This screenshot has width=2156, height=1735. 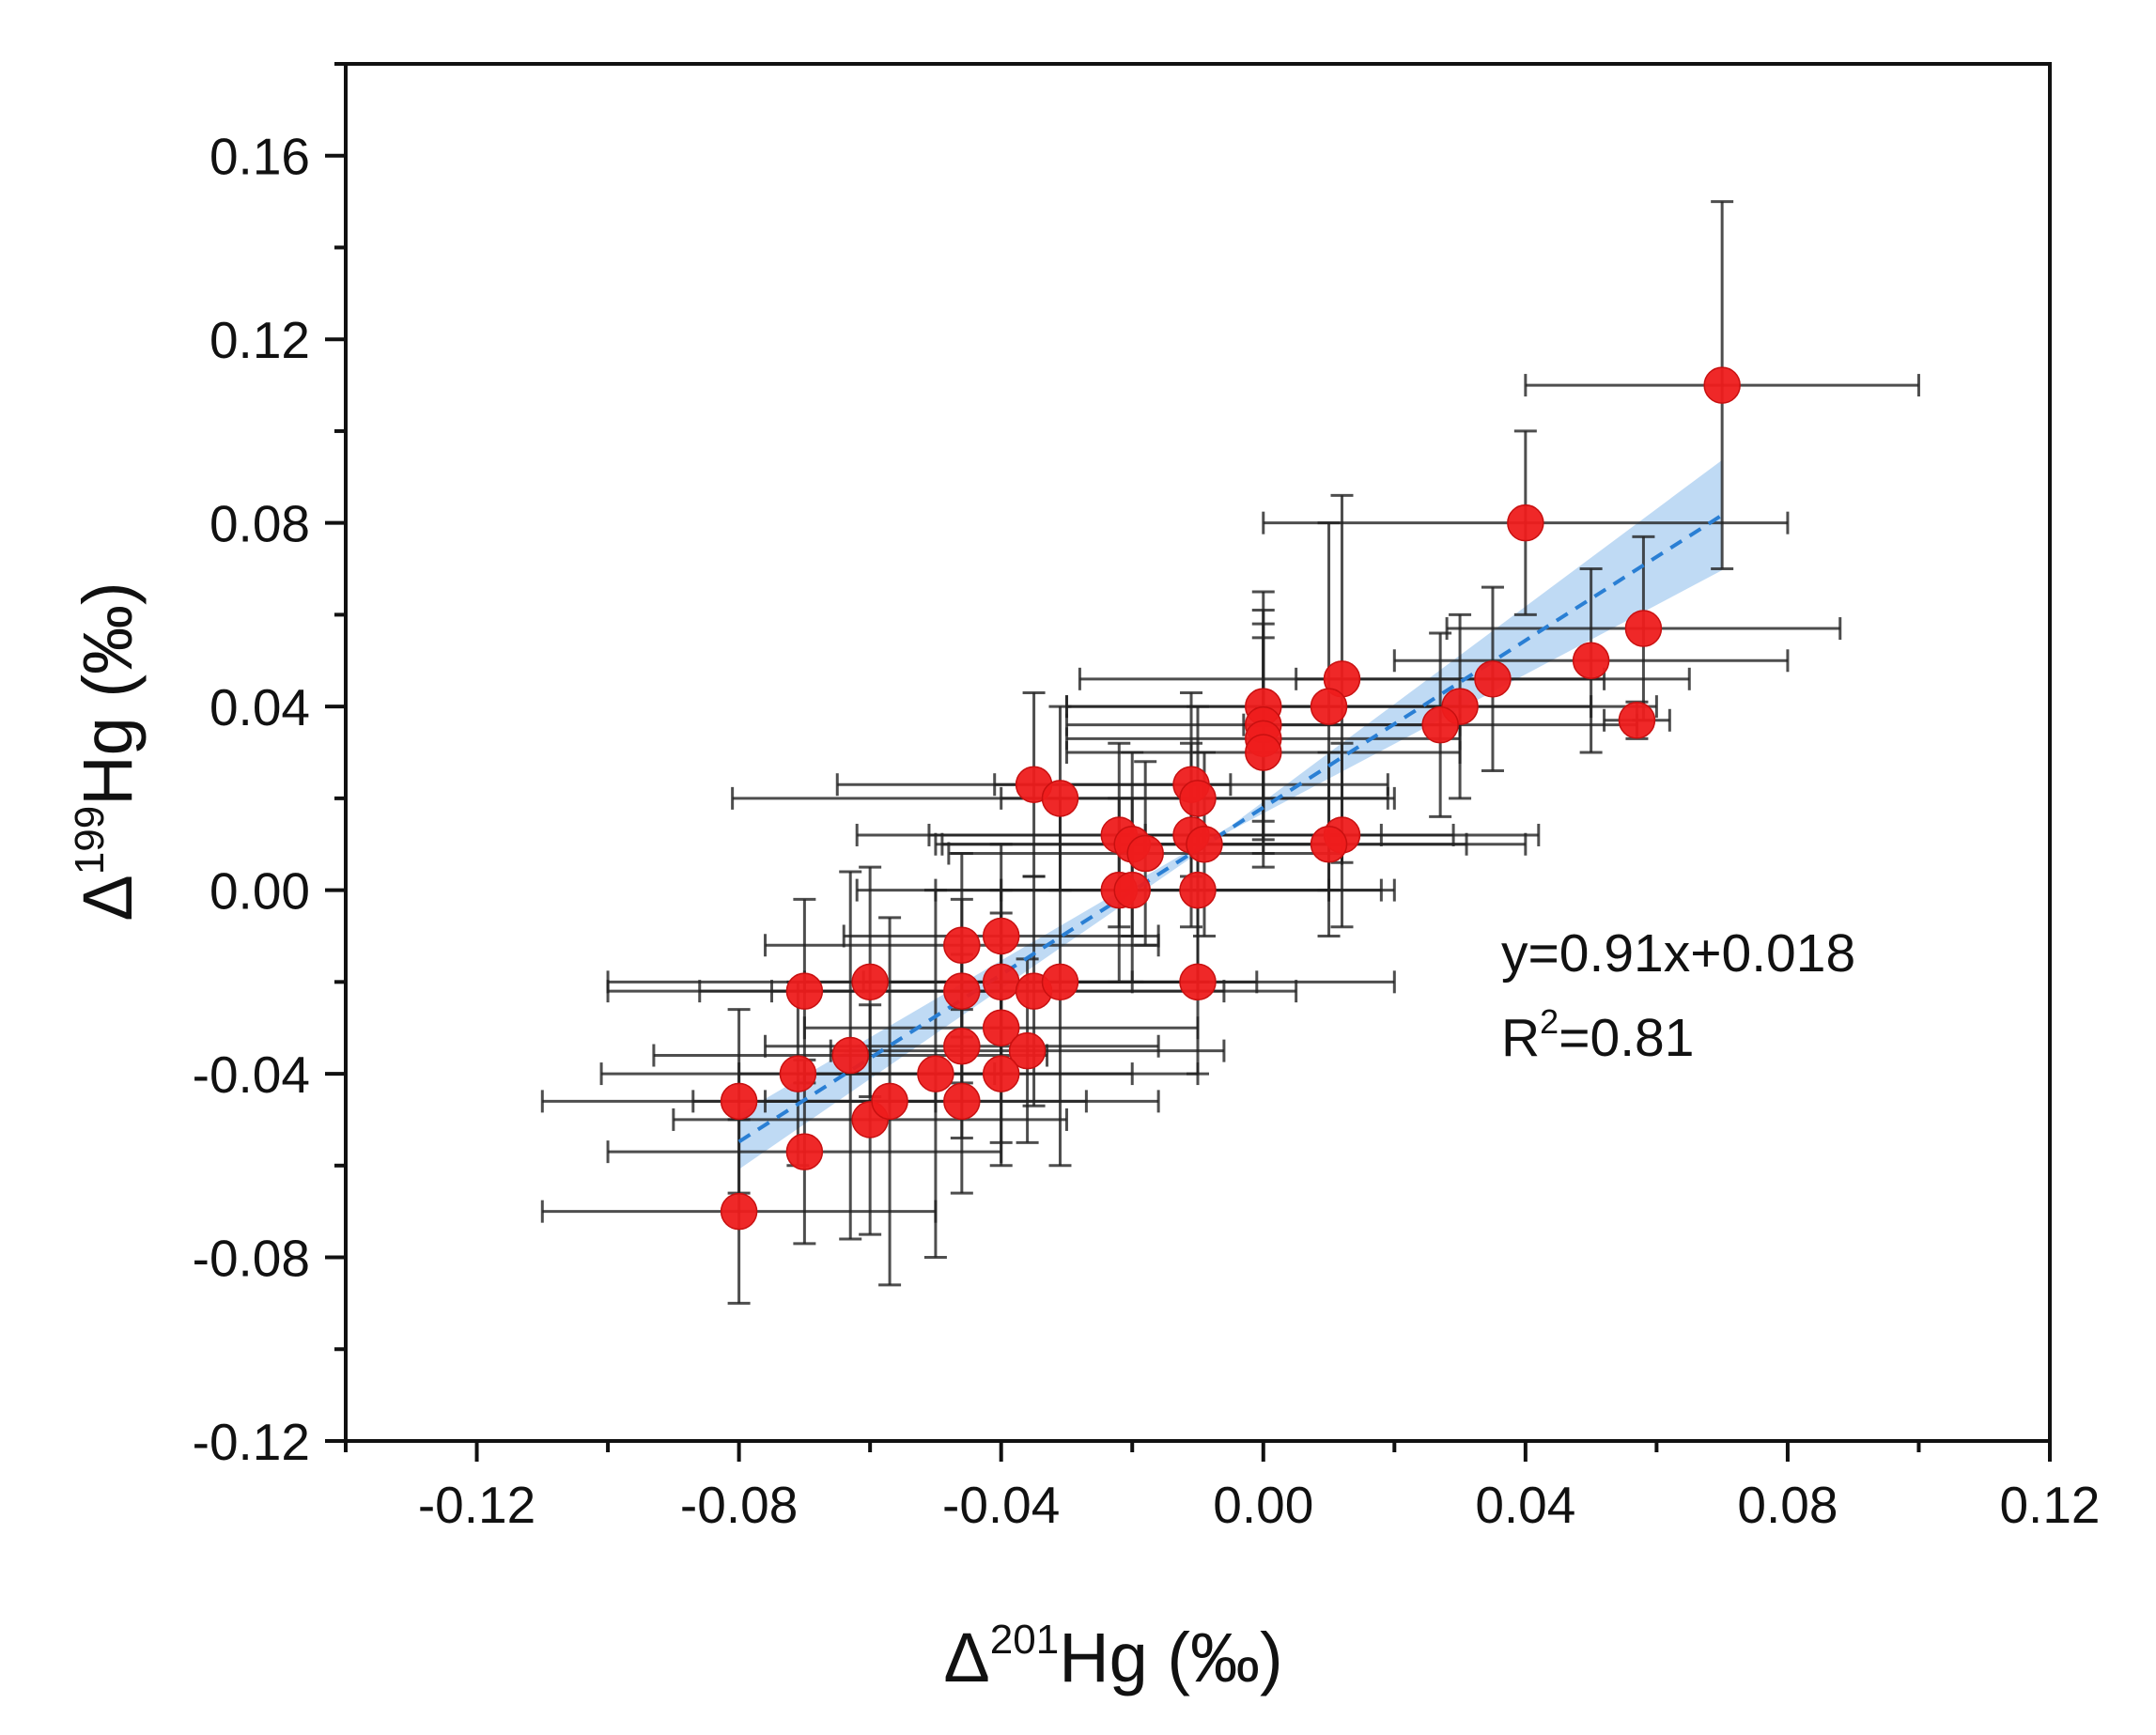 I want to click on y-tick-label-3: 0.00, so click(x=260, y=891).